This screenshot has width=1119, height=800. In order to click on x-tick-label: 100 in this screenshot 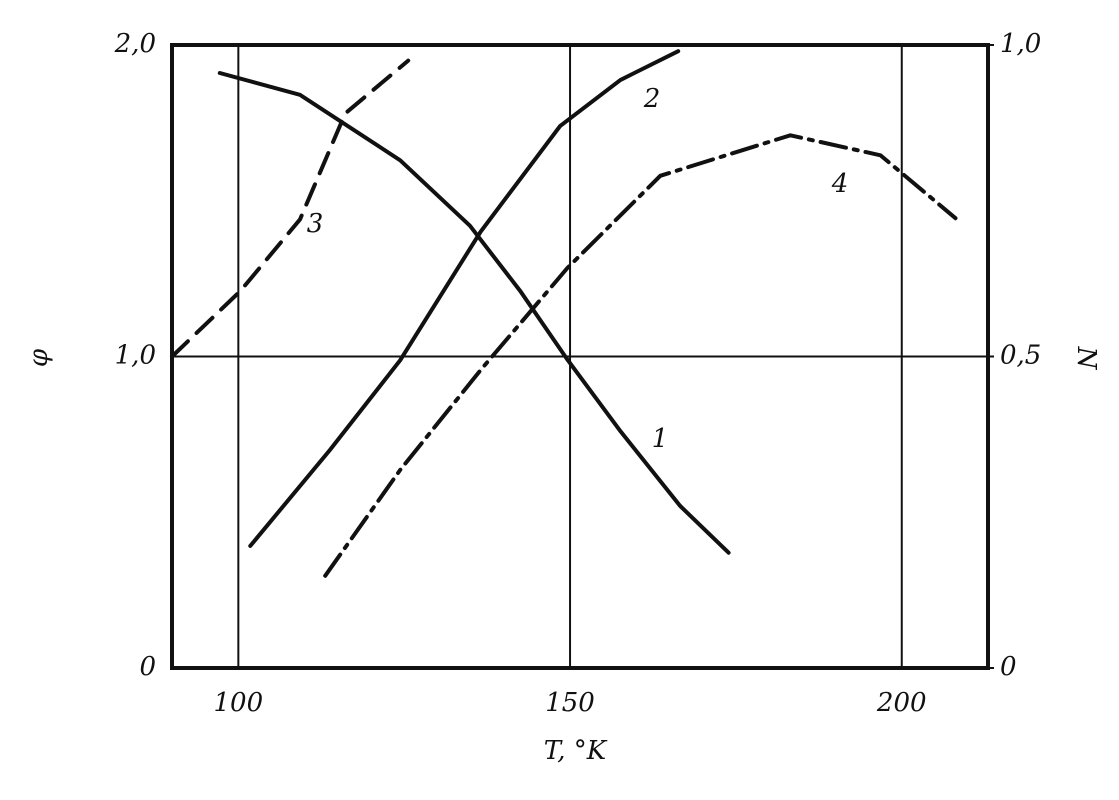, I will do `click(239, 703)`.